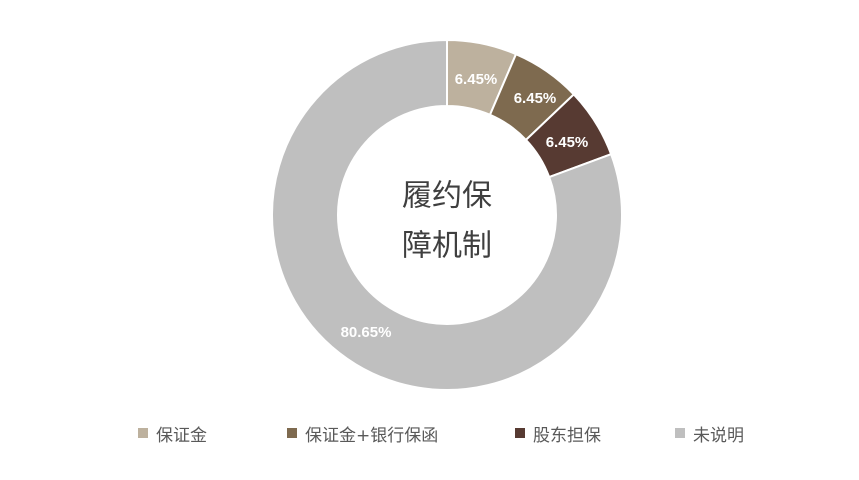  What do you see at coordinates (567, 435) in the screenshot?
I see `legend-label-shareholder-guarantee: 股东担保` at bounding box center [567, 435].